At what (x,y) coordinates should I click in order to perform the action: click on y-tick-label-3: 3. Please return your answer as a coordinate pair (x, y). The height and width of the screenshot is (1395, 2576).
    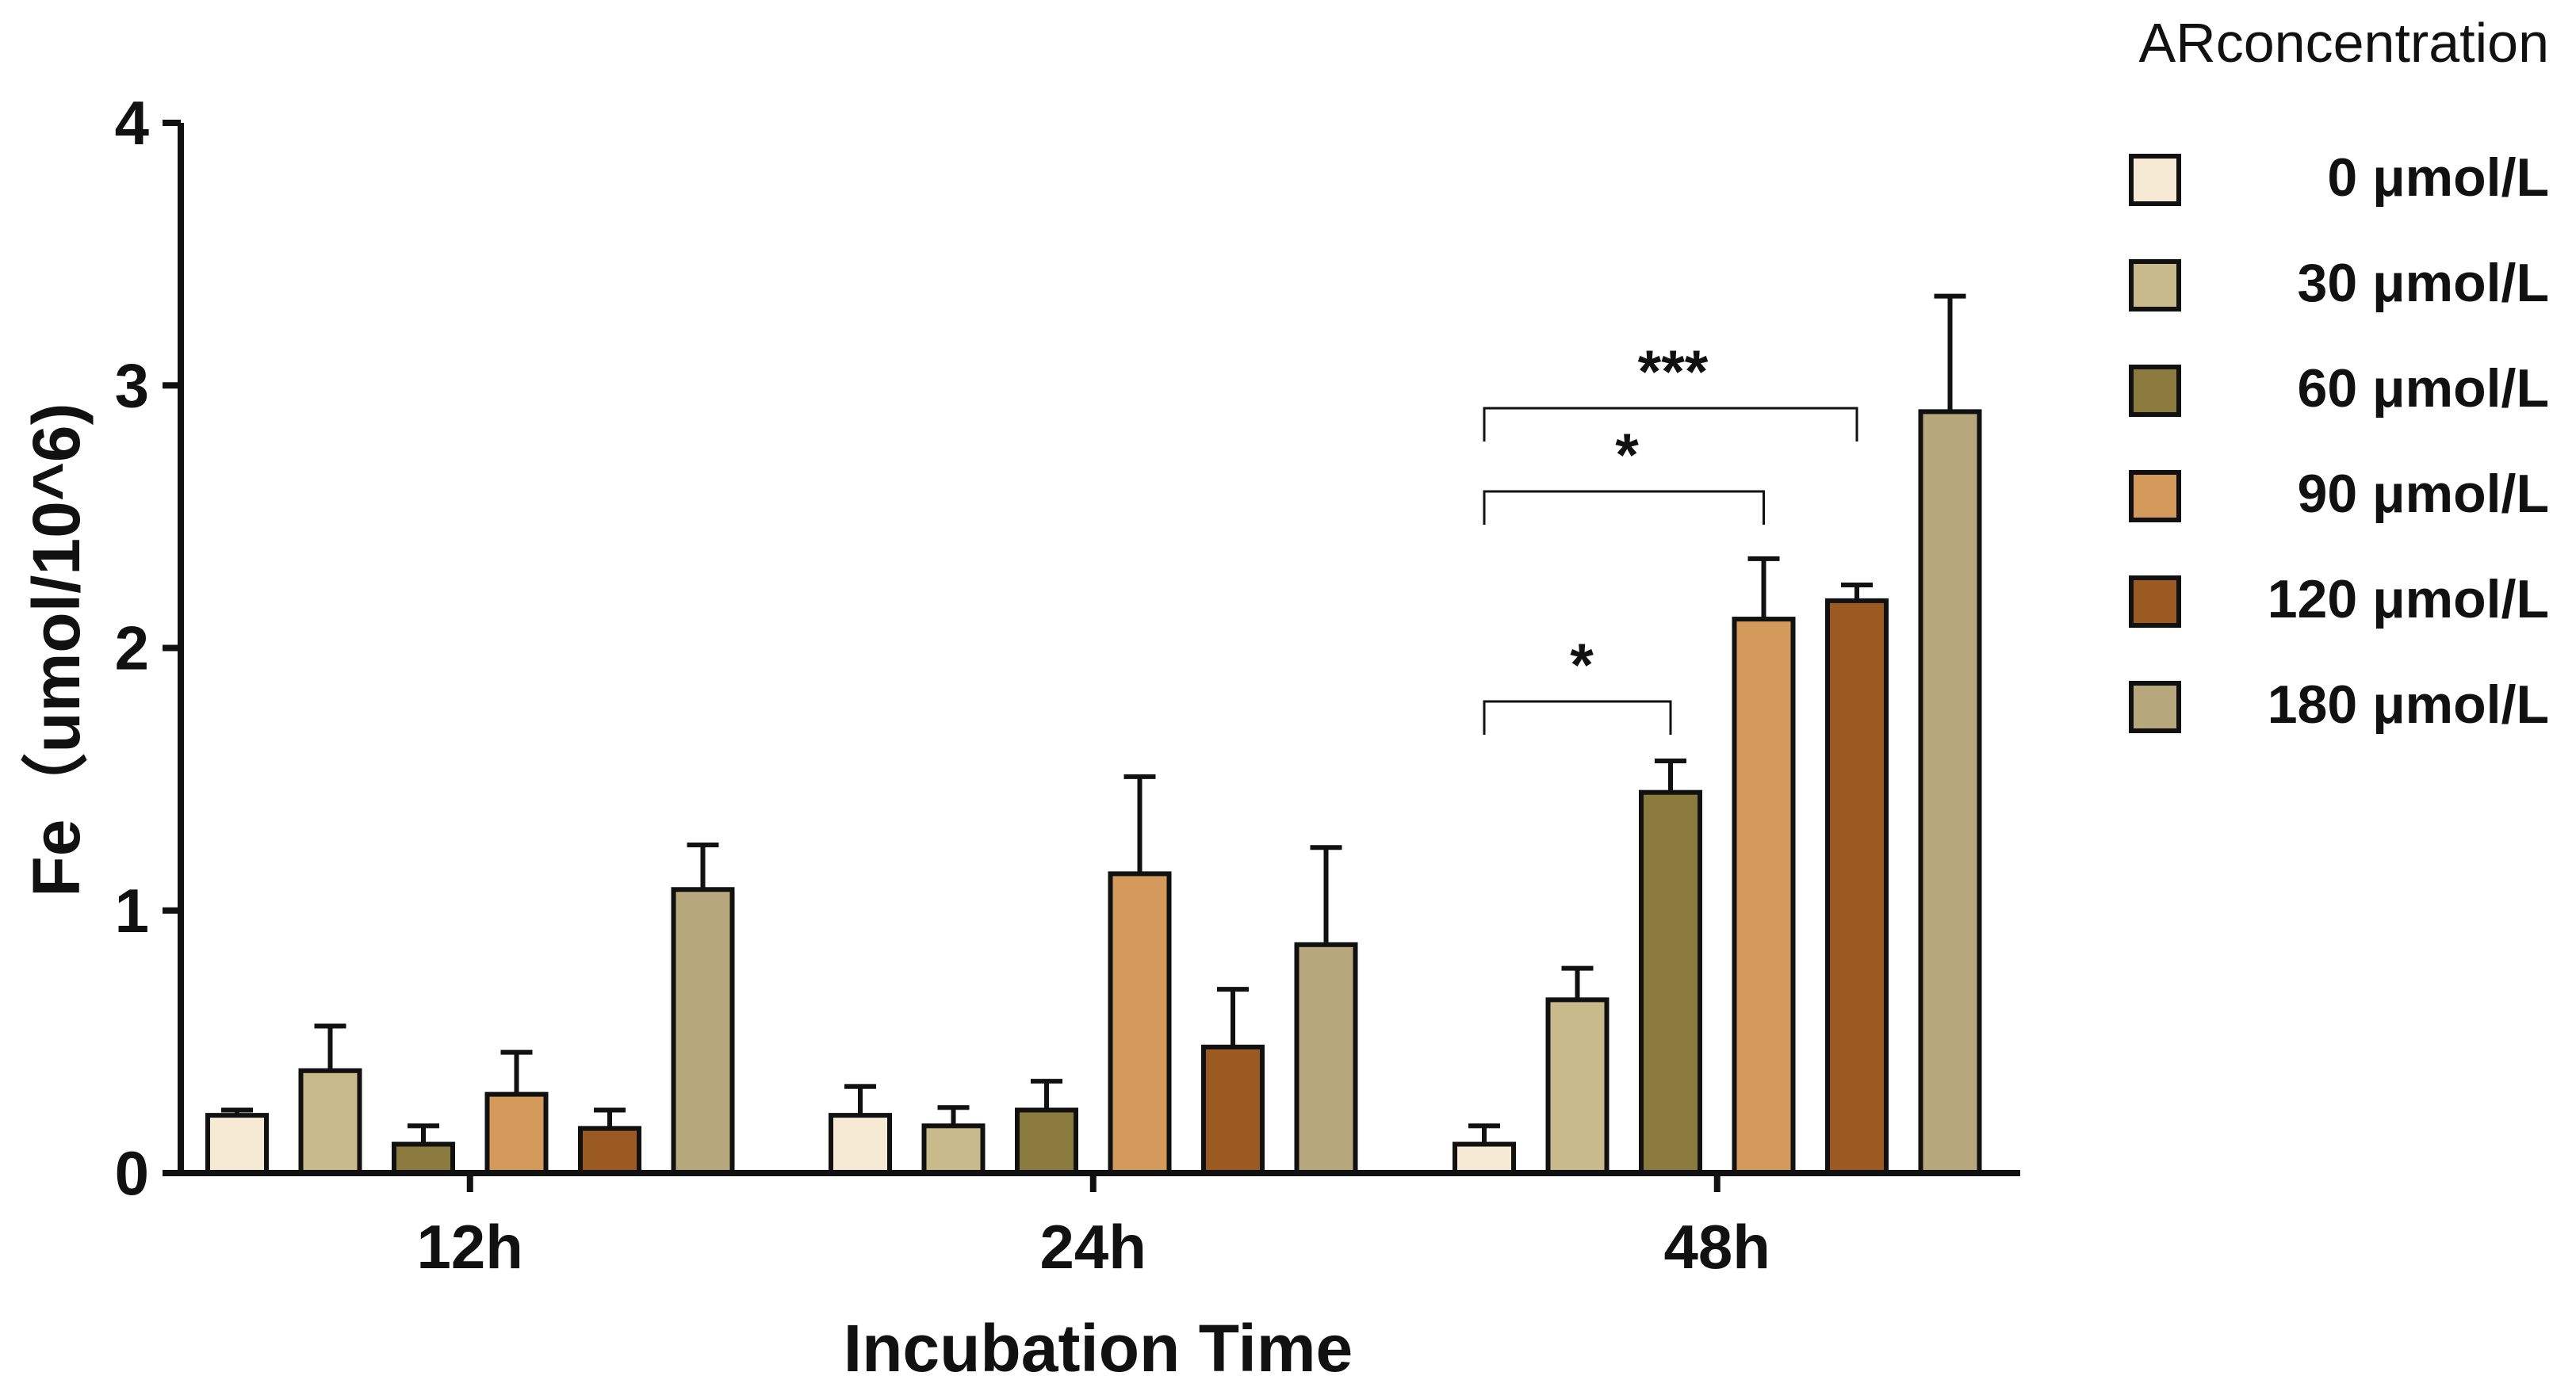
    Looking at the image, I should click on (132, 385).